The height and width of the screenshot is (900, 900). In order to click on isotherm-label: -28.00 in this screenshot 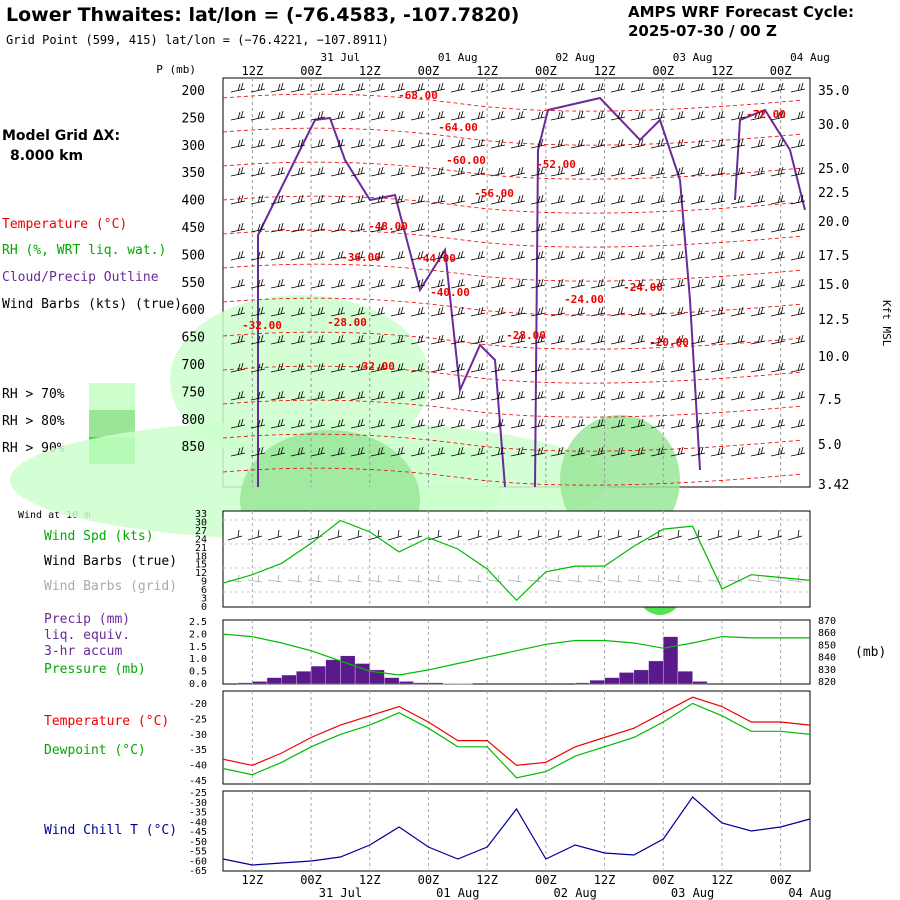, I will do `click(347, 322)`.